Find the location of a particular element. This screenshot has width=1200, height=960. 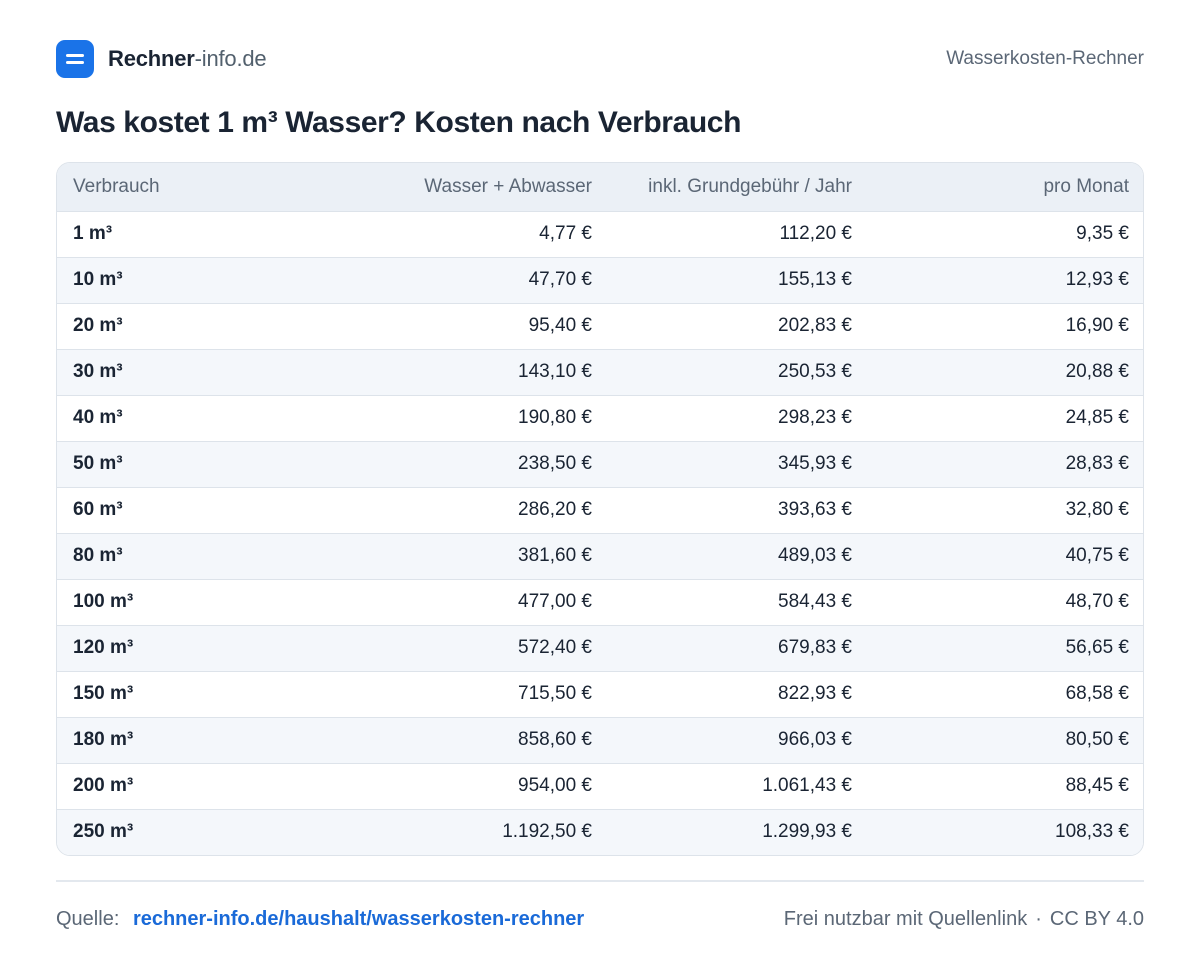

cell-wasser-abwasser: 572,40 € is located at coordinates (555, 647).